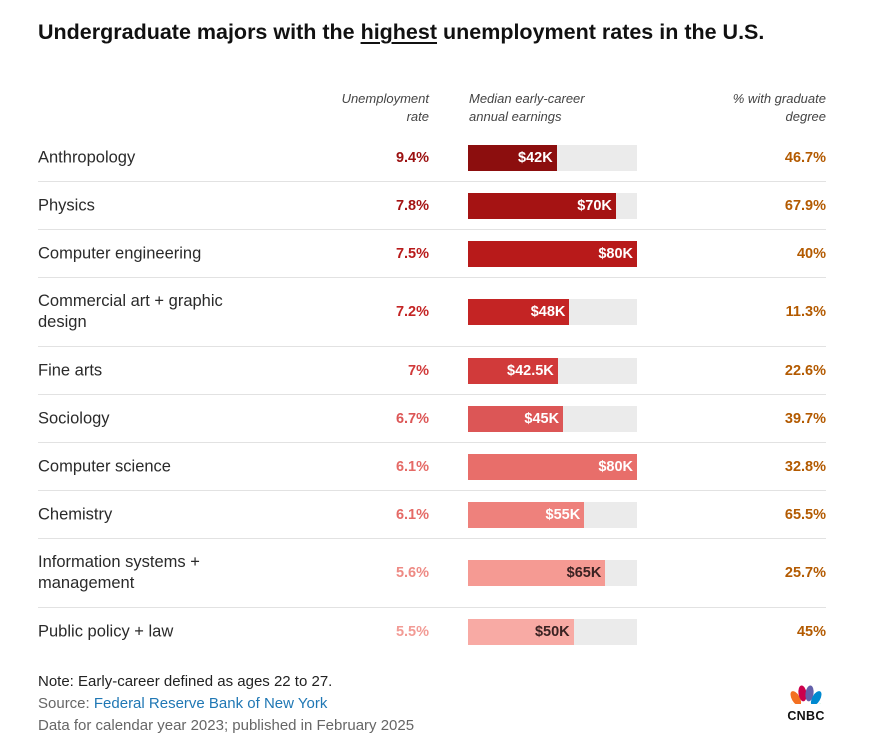 The width and height of the screenshot is (887, 748). I want to click on major-label: Sociology, so click(74, 418).